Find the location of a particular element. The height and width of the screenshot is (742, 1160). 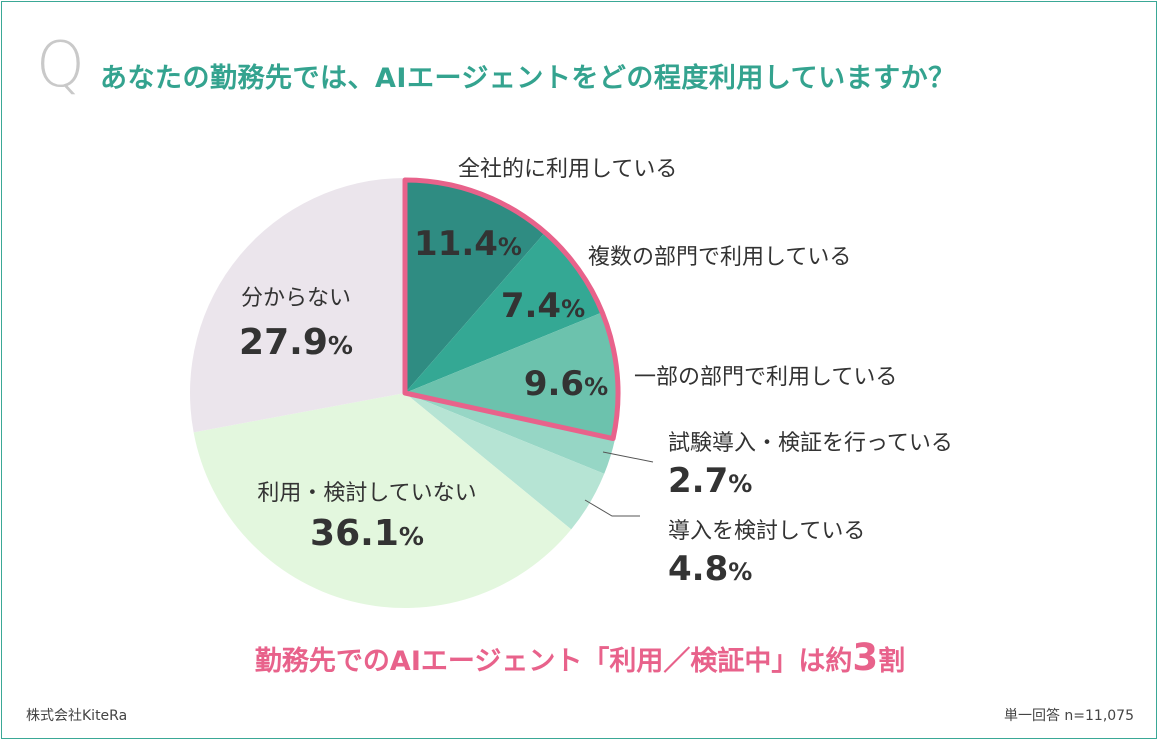

question-mark-icon: Q is located at coordinates (60, 64).